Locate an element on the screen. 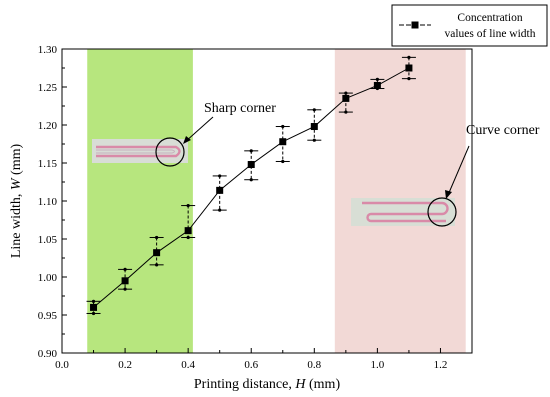 The height and width of the screenshot is (397, 550). sharp-corner-circle is located at coordinates (170, 152).